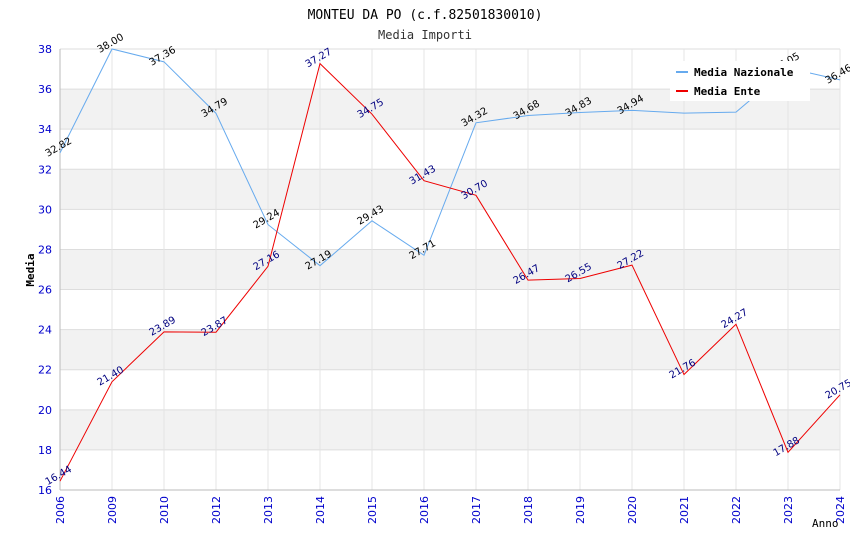  I want to click on chart-subtitle: Media Importi, so click(425, 35).